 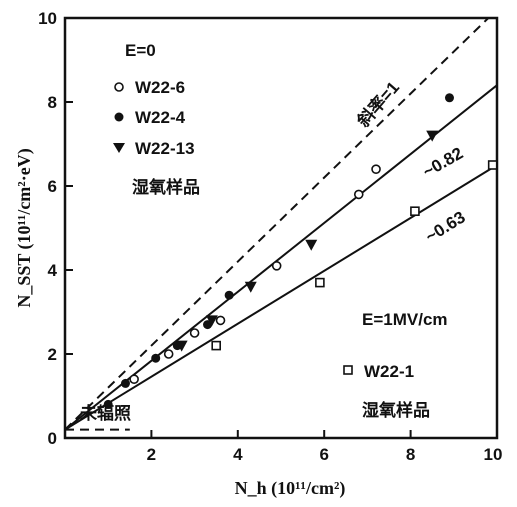 What do you see at coordinates (47, 18) in the screenshot?
I see `y-tick-label: 10` at bounding box center [47, 18].